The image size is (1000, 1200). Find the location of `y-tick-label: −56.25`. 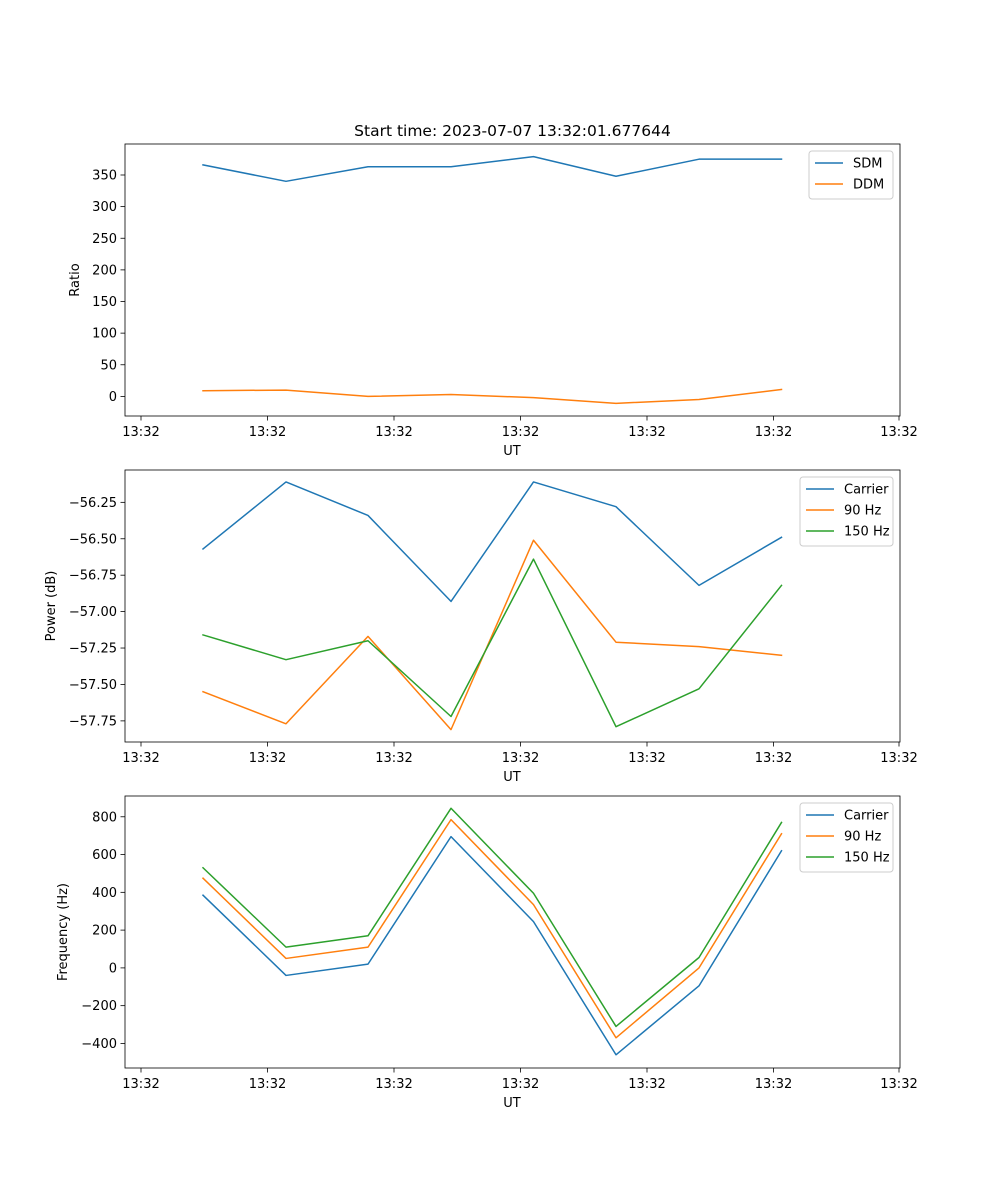

y-tick-label: −56.25 is located at coordinates (93, 503).